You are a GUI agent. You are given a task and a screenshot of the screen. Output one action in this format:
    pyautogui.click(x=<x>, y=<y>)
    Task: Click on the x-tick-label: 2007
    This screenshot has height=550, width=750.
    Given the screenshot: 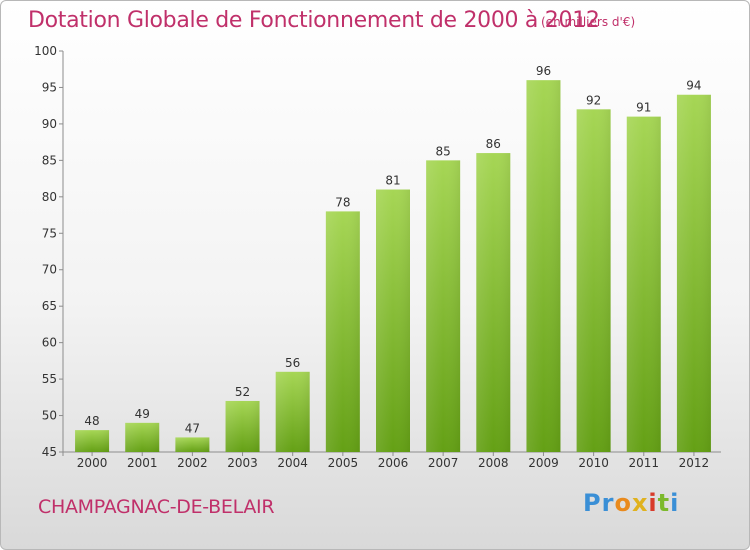 What is the action you would take?
    pyautogui.click(x=443, y=463)
    